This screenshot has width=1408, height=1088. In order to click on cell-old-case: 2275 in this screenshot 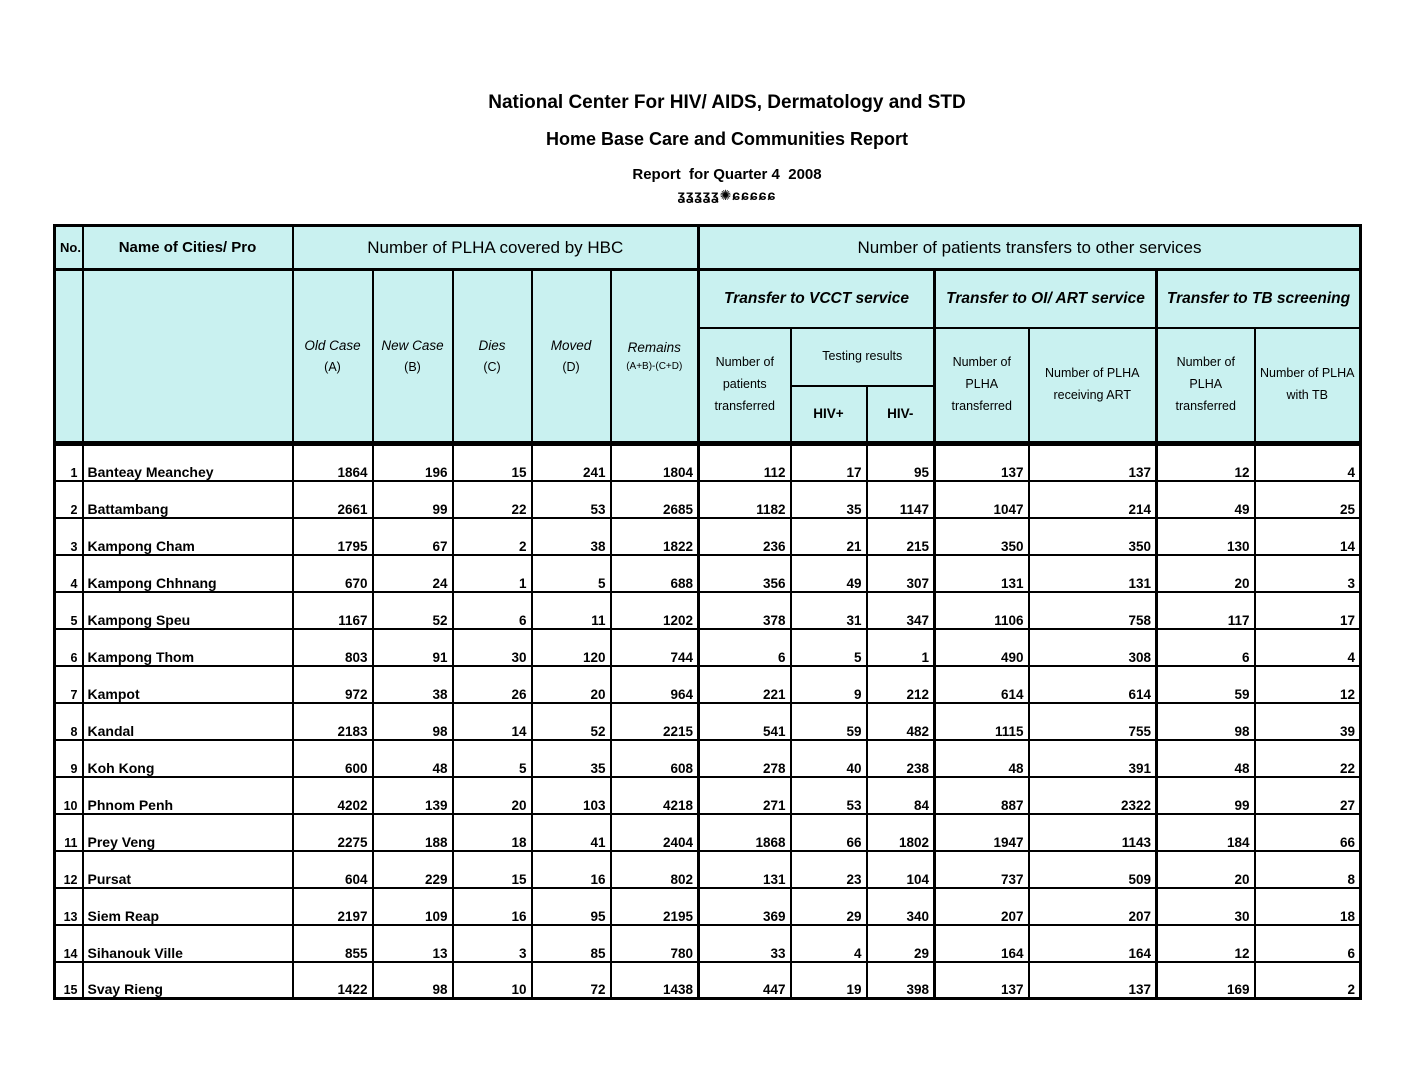, I will do `click(332, 832)`.